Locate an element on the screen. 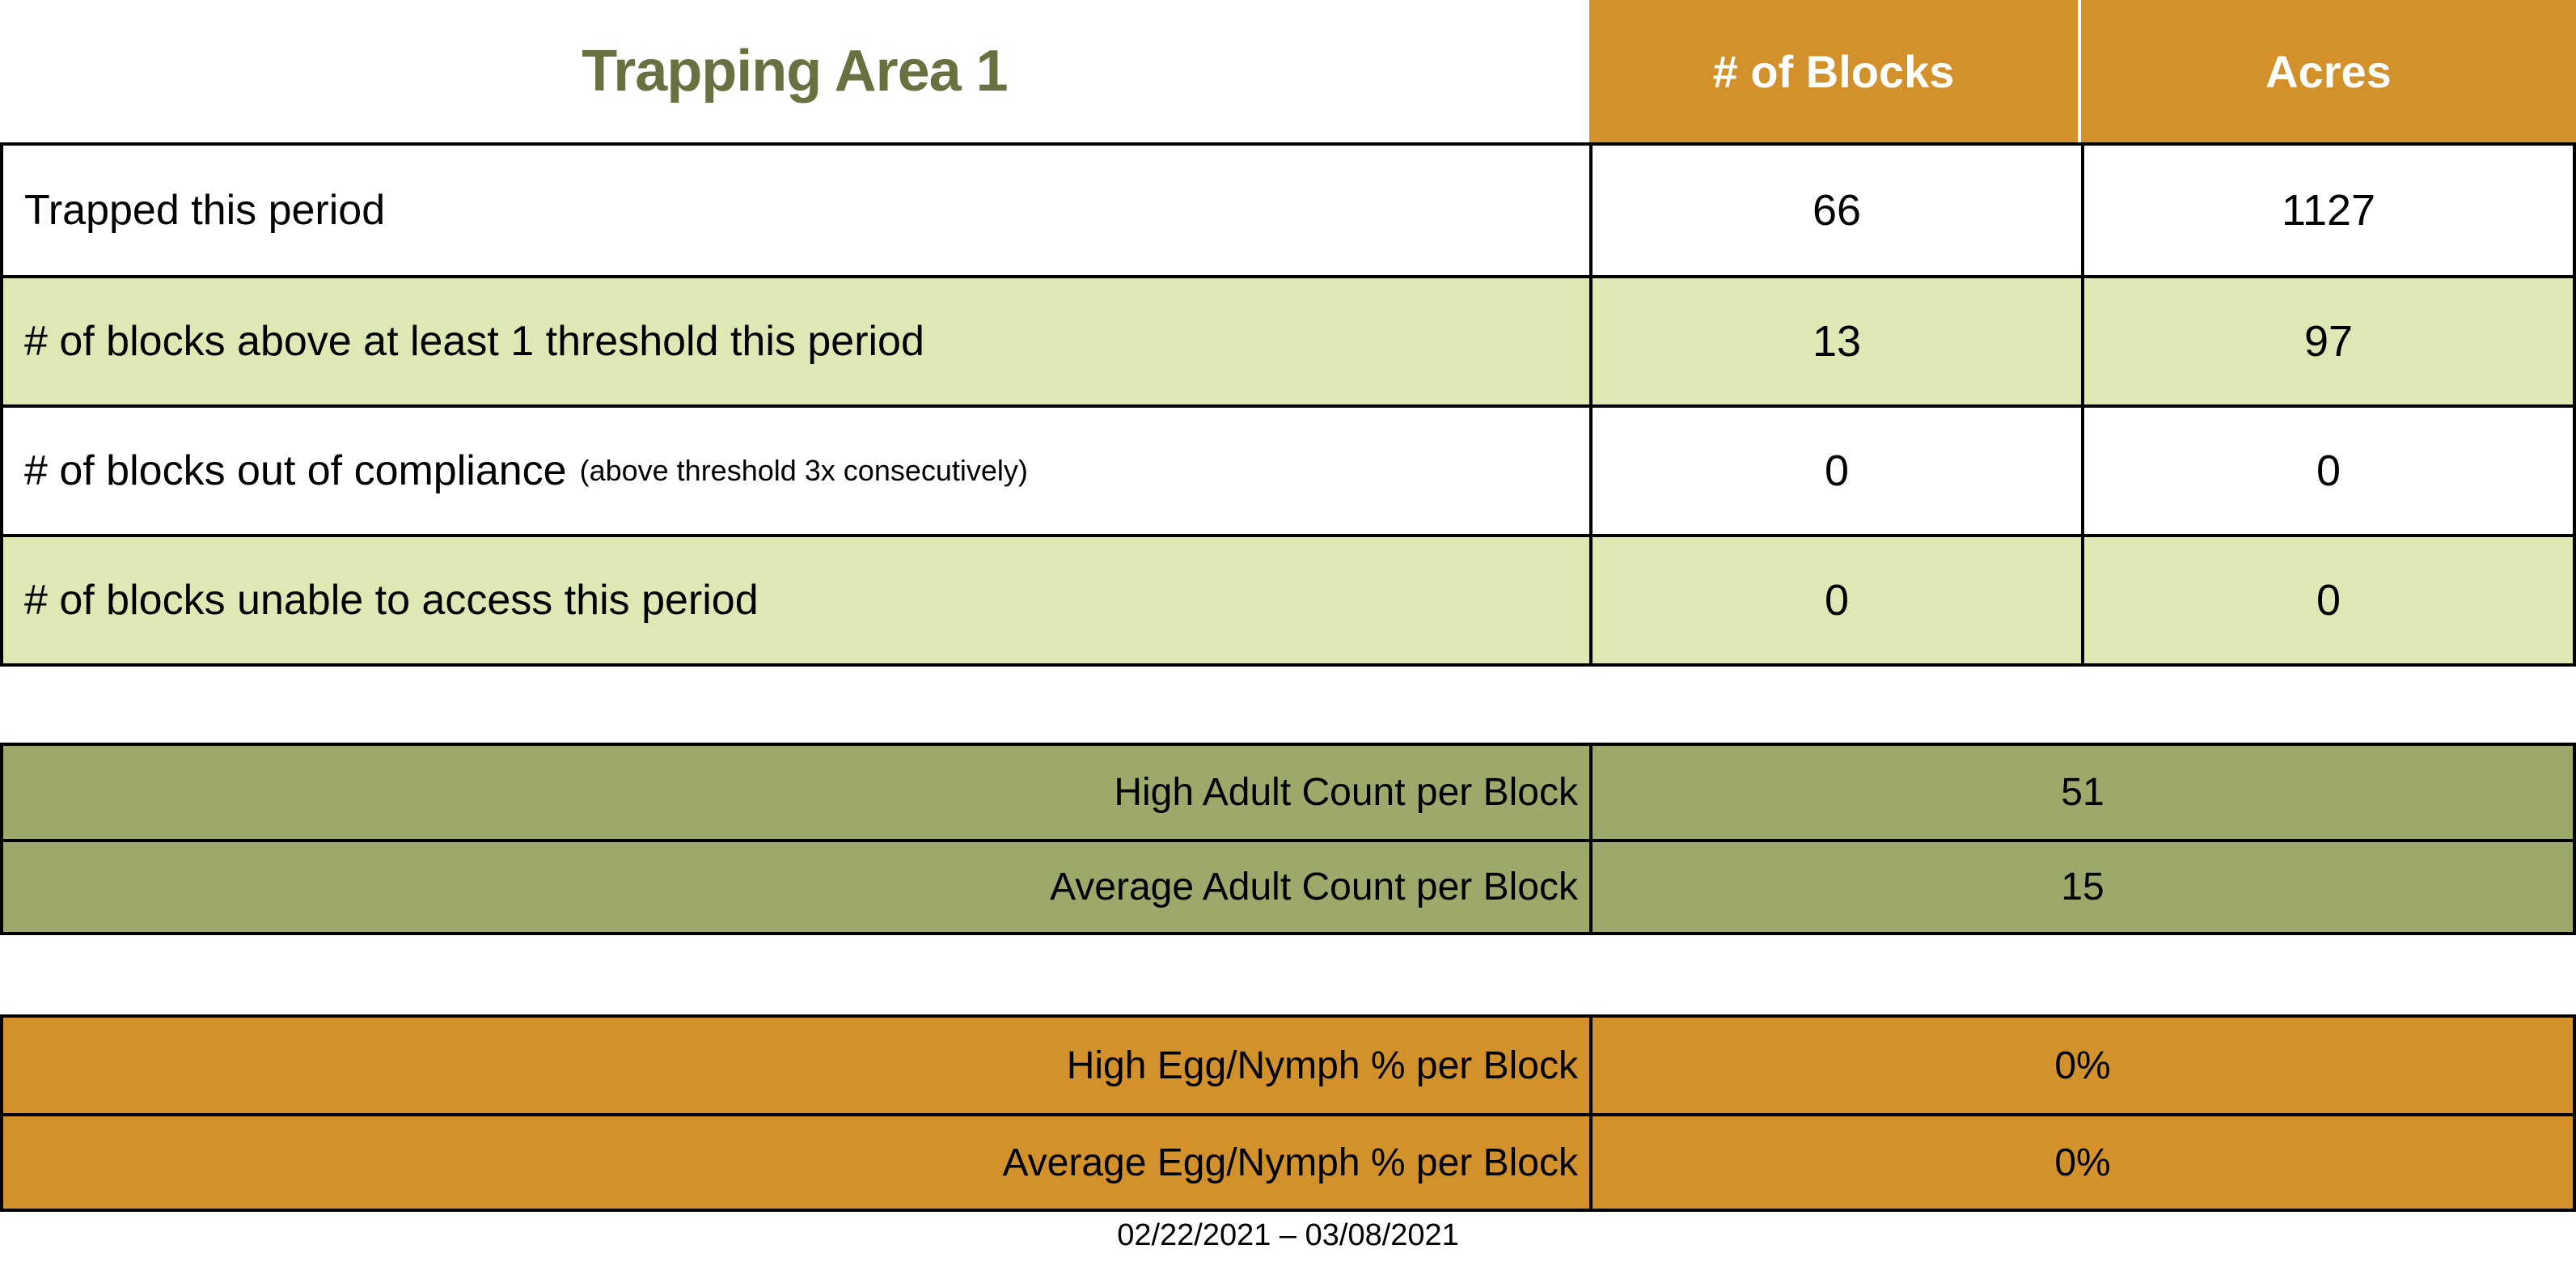  row-label-text: # of blocks out of compliance is located at coordinates (296, 470).